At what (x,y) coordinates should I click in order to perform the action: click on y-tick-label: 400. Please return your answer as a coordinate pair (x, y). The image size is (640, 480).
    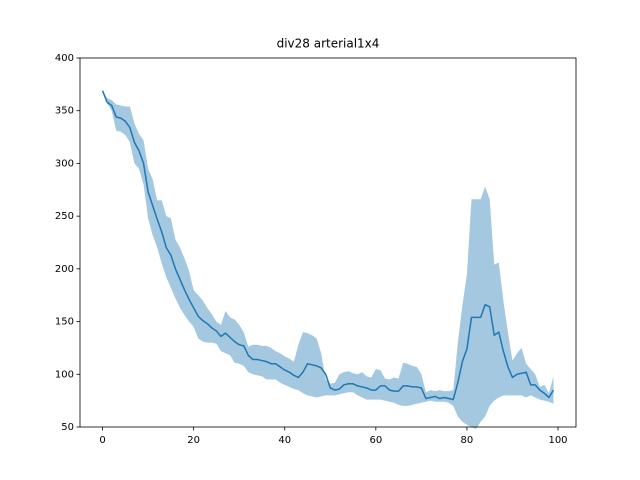
    Looking at the image, I should click on (64, 58).